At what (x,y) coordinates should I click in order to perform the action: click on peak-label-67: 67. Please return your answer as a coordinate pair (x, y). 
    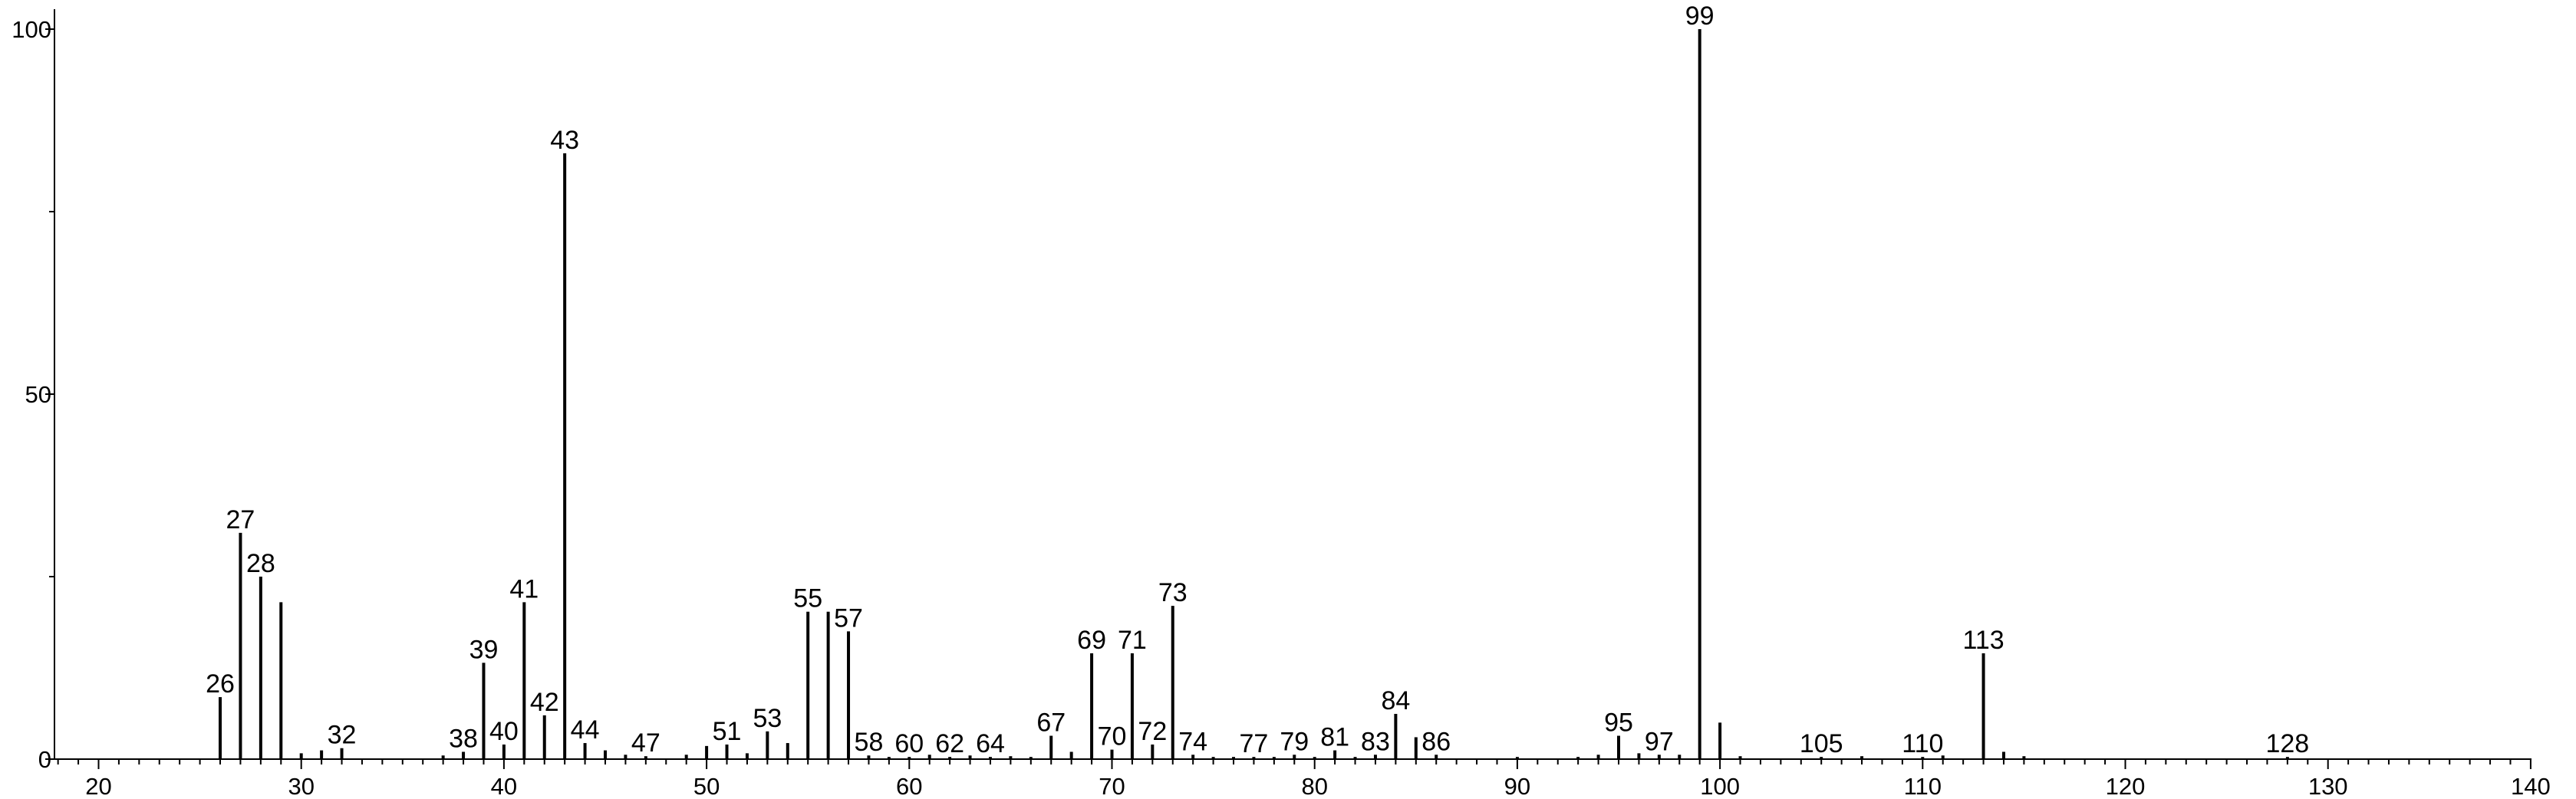
    Looking at the image, I should click on (1051, 723).